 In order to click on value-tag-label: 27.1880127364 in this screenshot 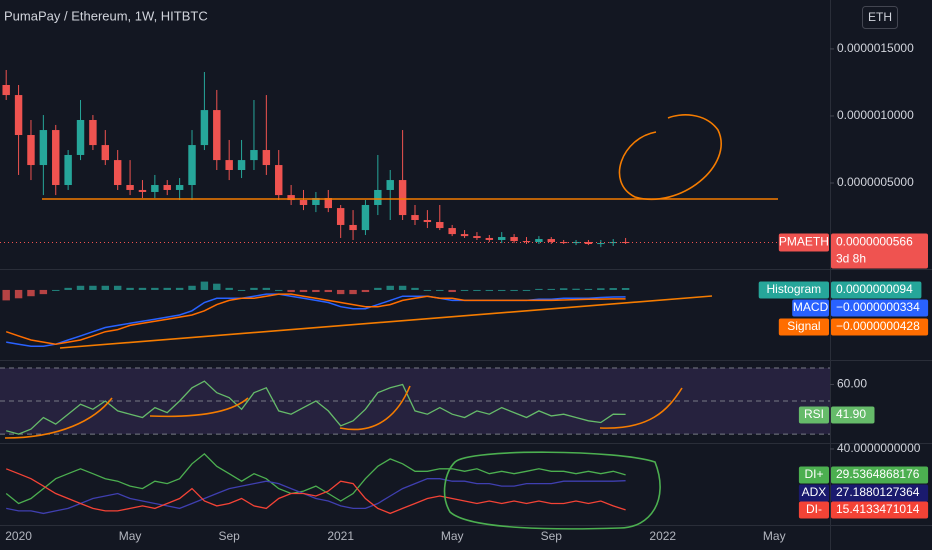, I will do `click(878, 492)`.